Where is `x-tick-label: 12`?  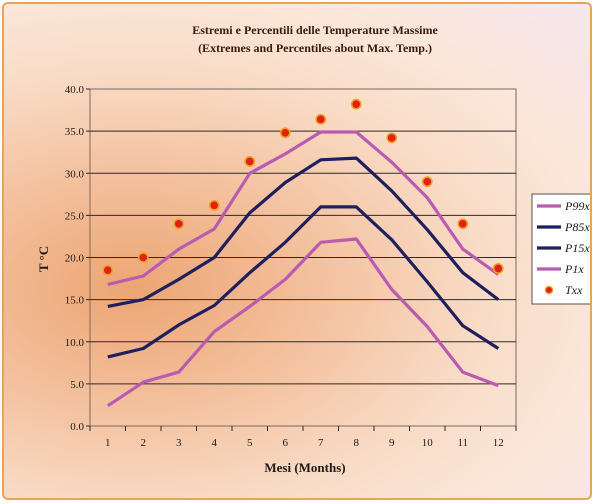
x-tick-label: 12 is located at coordinates (498, 443).